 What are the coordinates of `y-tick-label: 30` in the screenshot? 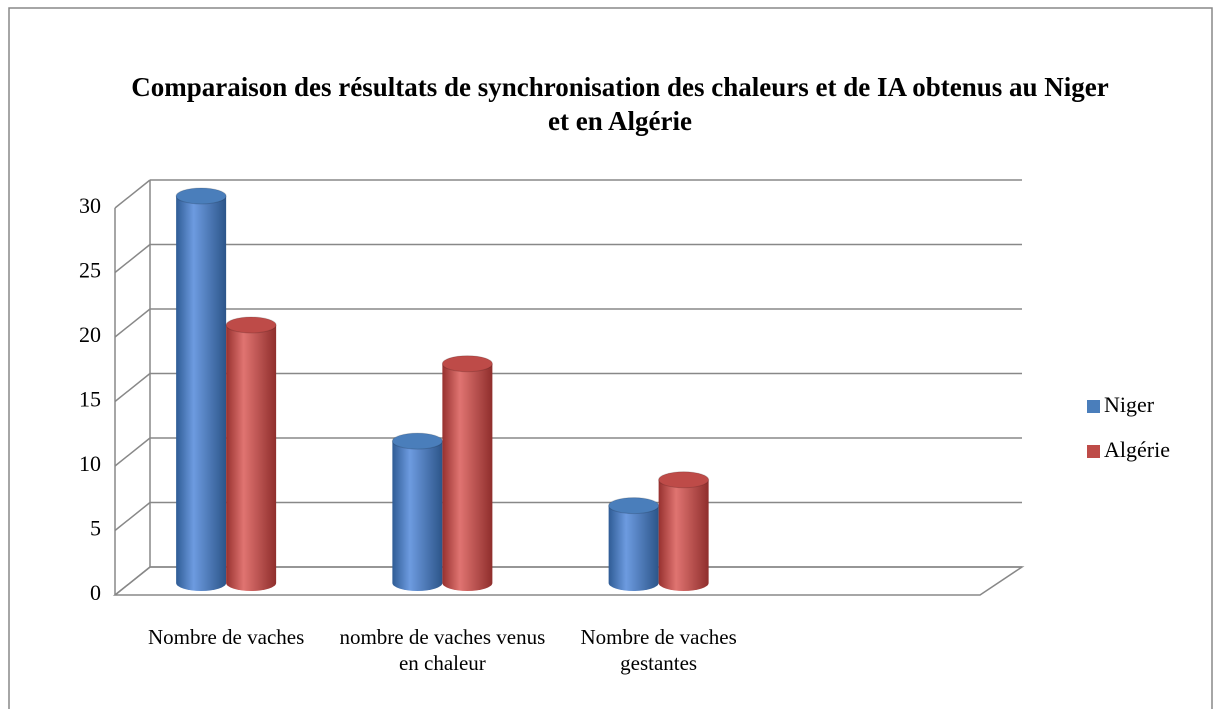 It's located at (90, 205).